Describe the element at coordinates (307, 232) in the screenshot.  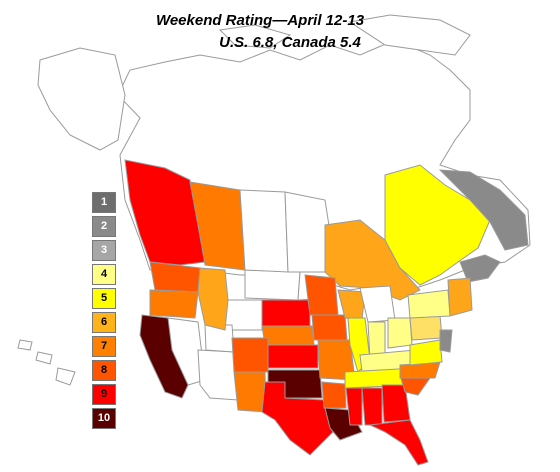
I see `province-manitoba` at that location.